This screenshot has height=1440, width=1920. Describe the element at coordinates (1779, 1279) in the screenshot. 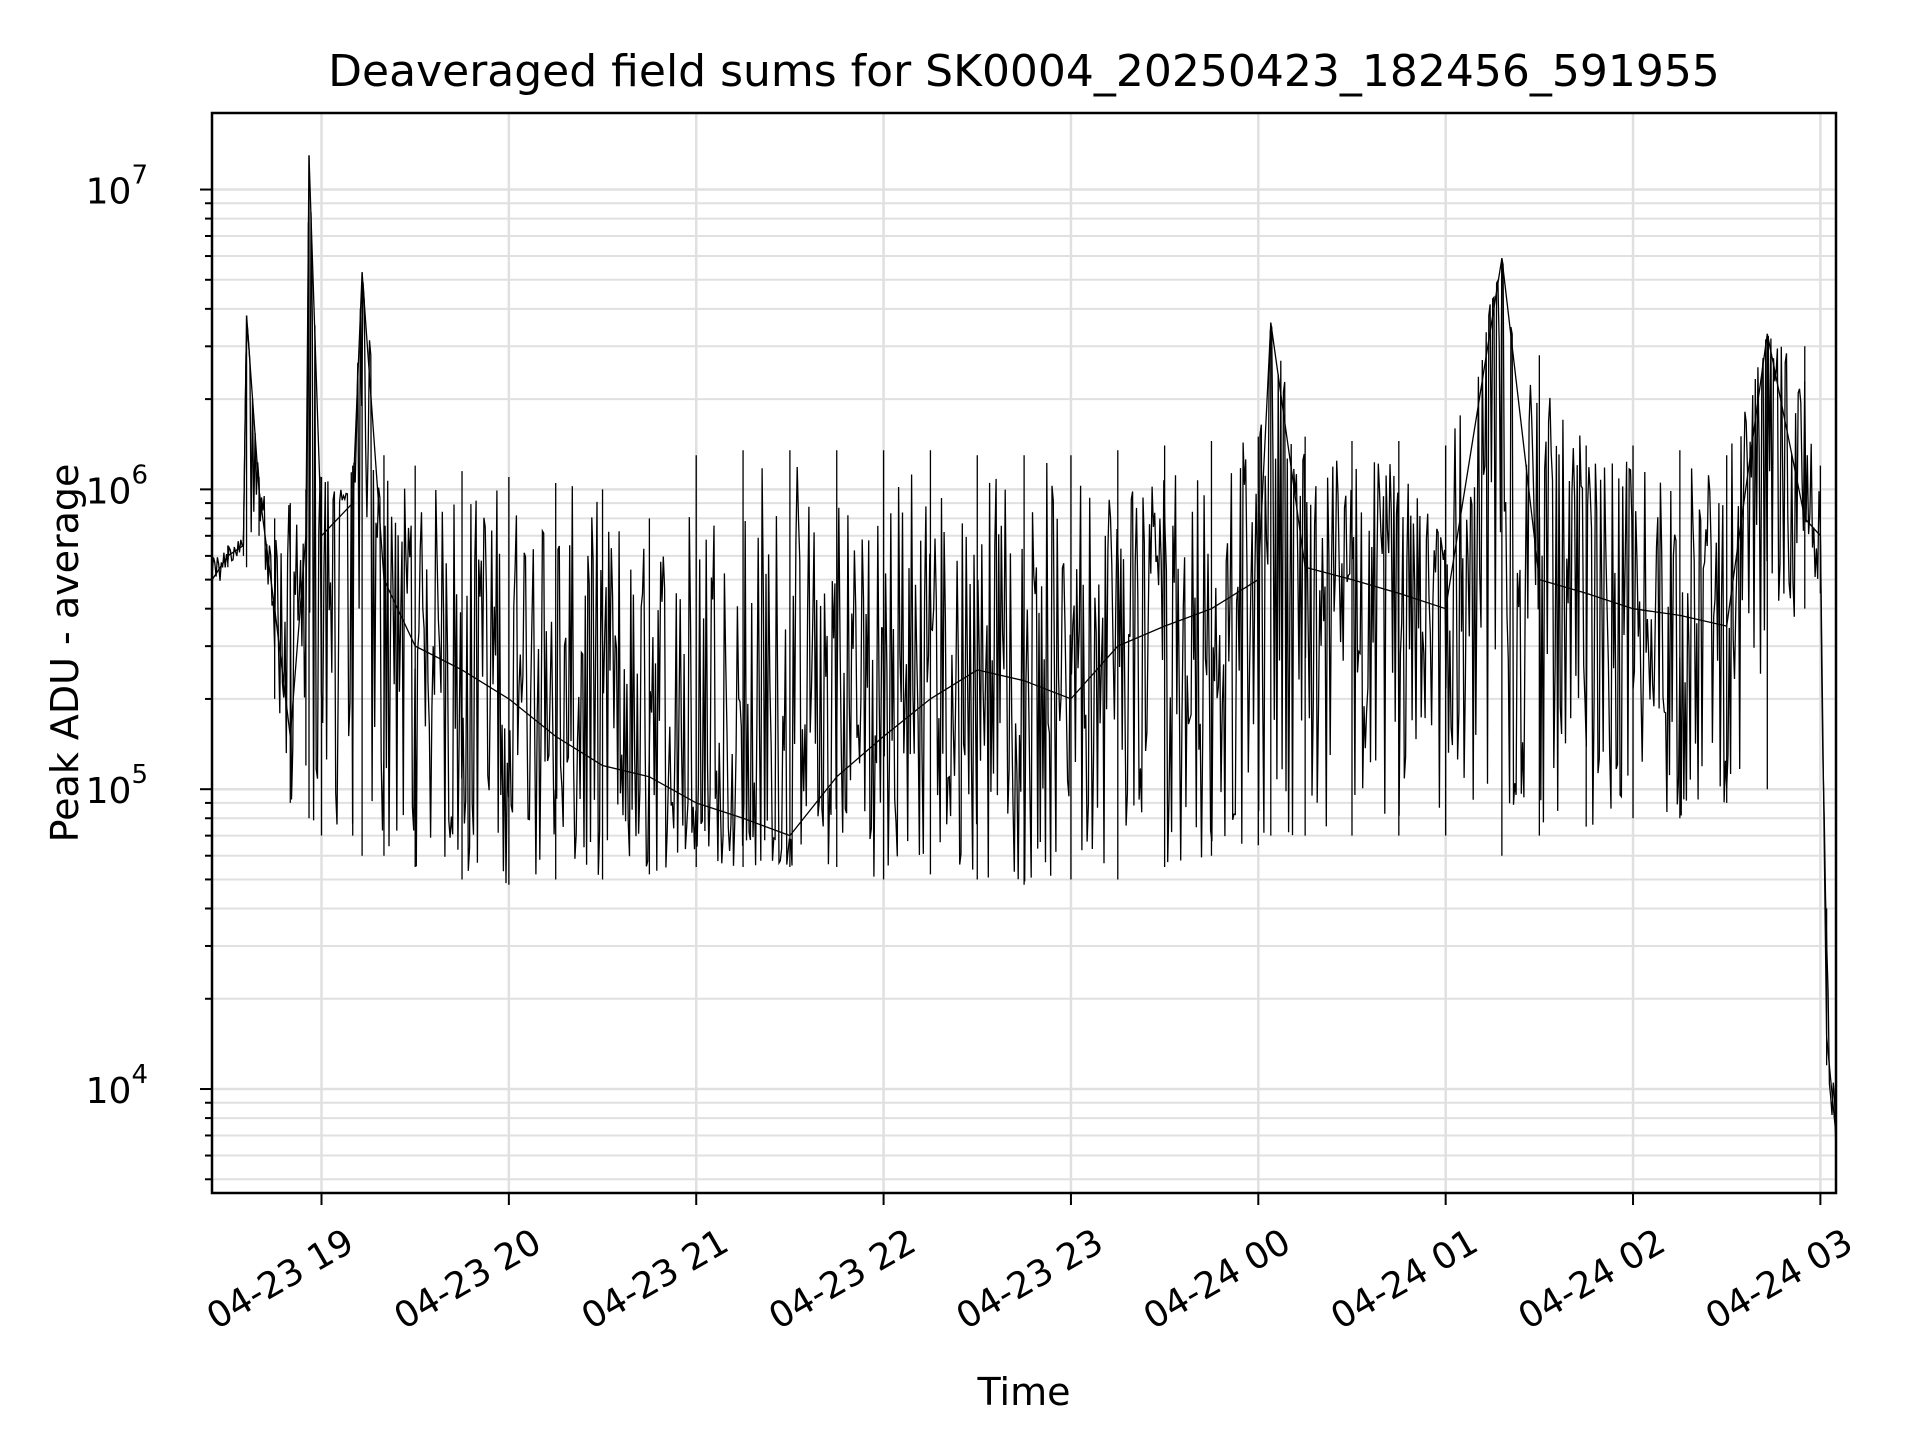

I see `x-tick-label: 04-24 03` at that location.